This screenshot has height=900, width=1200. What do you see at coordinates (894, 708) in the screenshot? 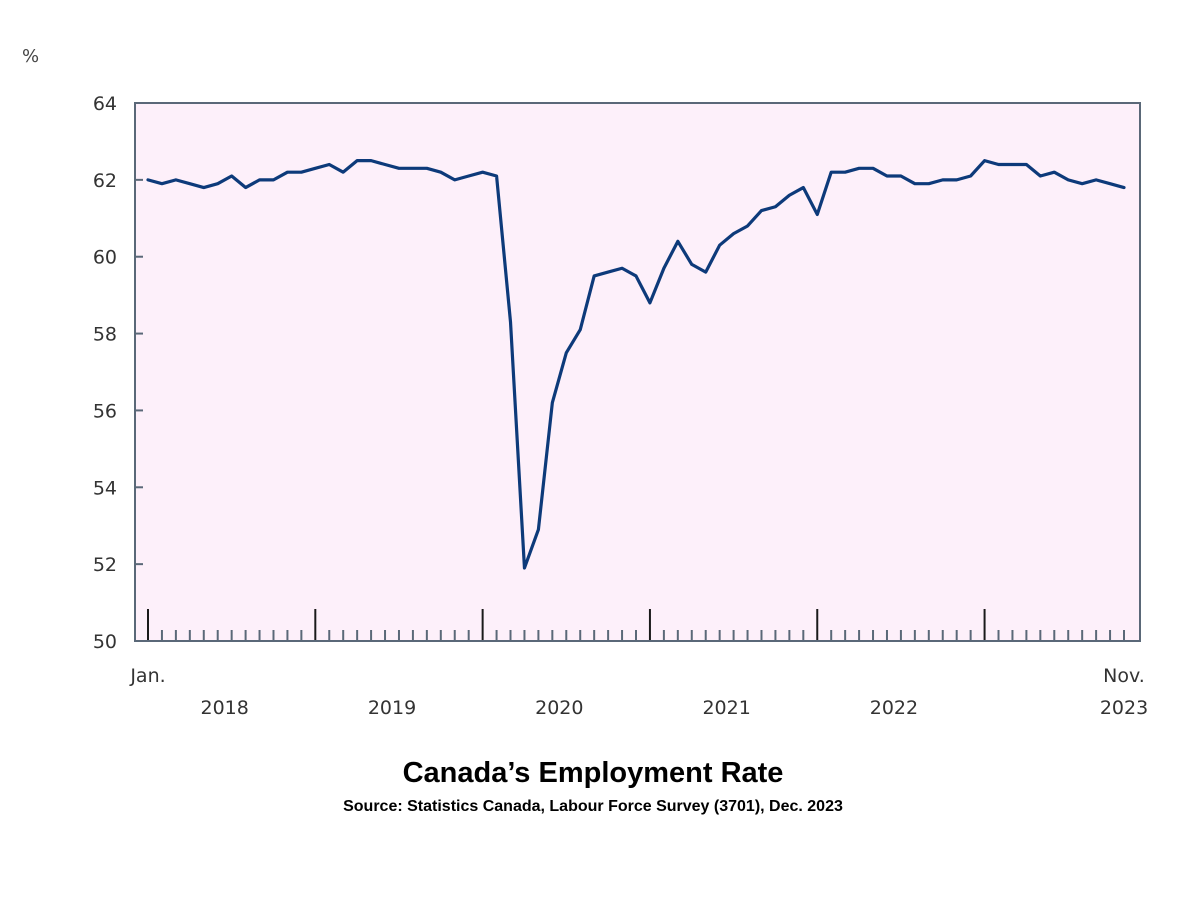
I see `x-year-label: 2022` at bounding box center [894, 708].